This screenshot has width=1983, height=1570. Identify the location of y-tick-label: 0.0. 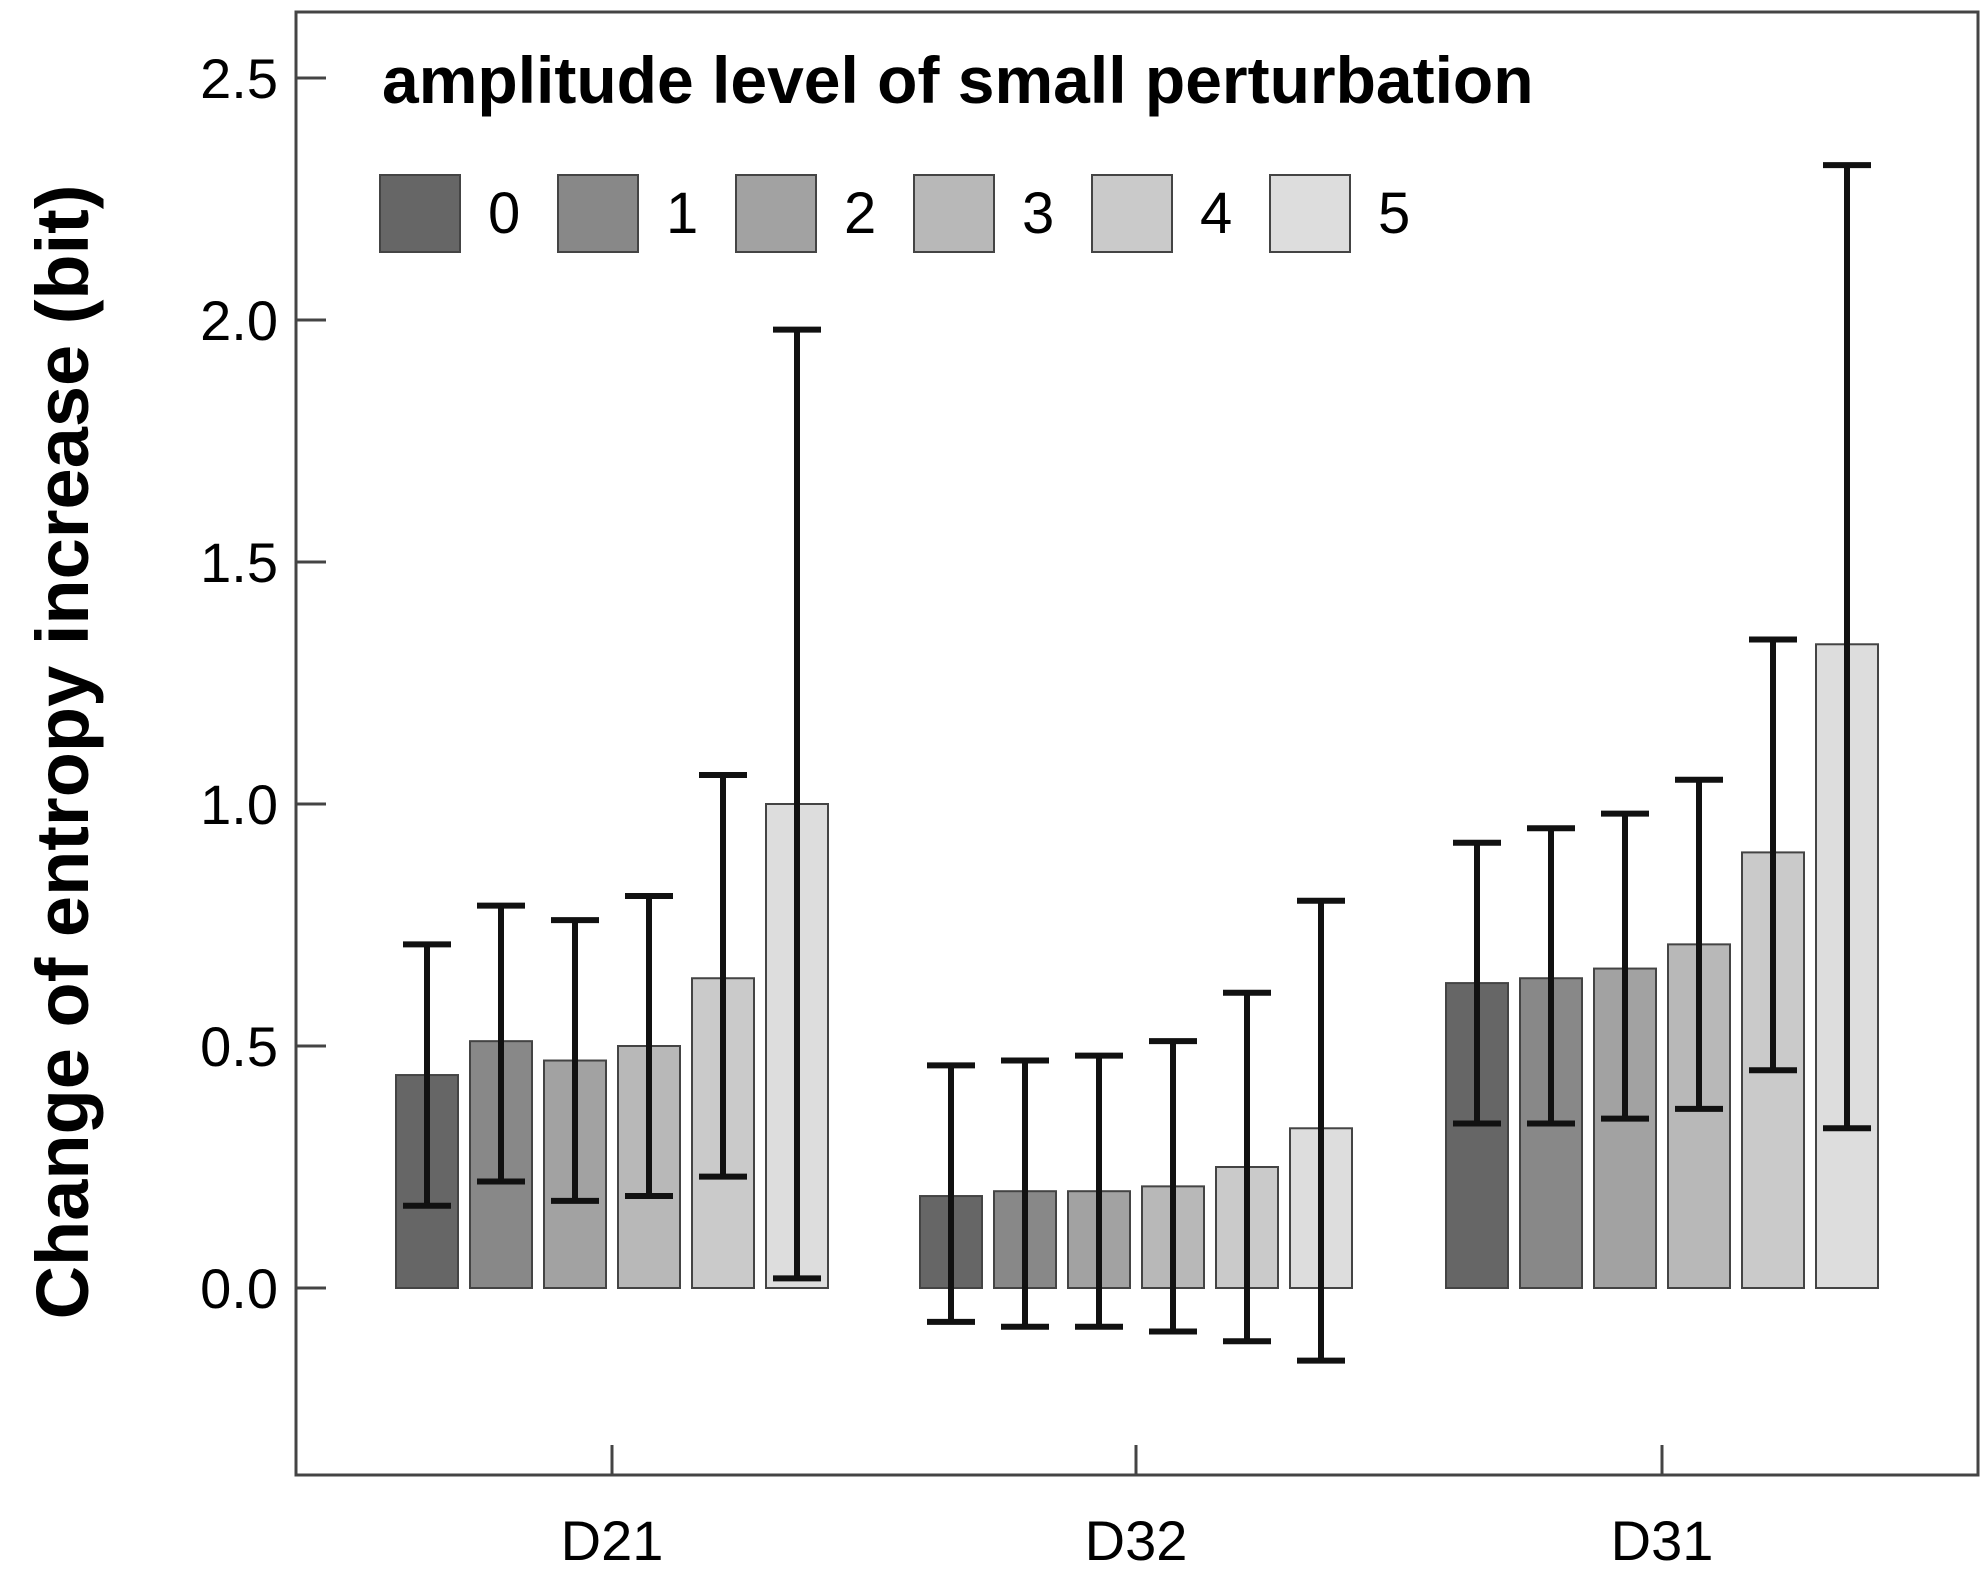
(239, 1288).